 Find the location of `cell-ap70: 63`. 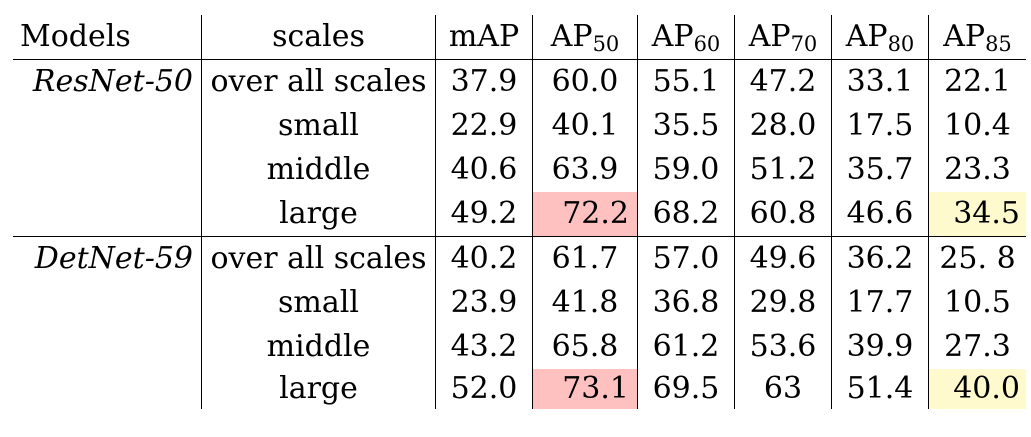

cell-ap70: 63 is located at coordinates (783, 389).